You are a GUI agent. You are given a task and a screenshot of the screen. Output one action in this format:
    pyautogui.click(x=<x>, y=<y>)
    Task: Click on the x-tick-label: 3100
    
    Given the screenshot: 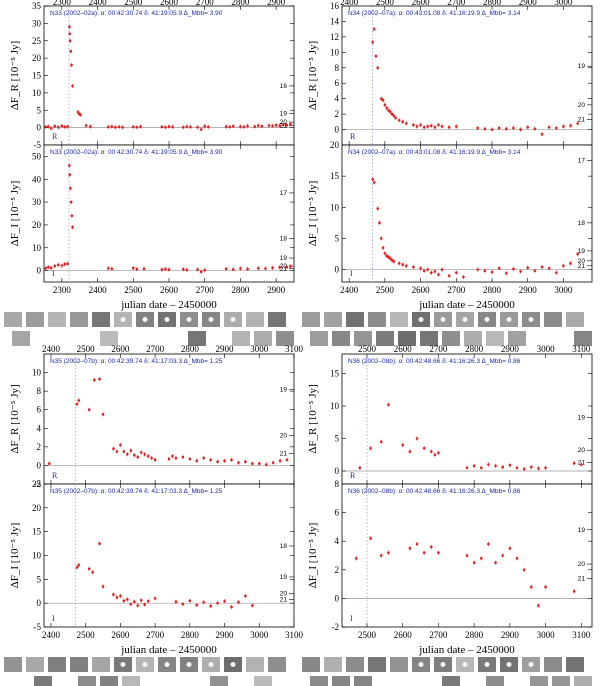 What is the action you would take?
    pyautogui.click(x=581, y=349)
    